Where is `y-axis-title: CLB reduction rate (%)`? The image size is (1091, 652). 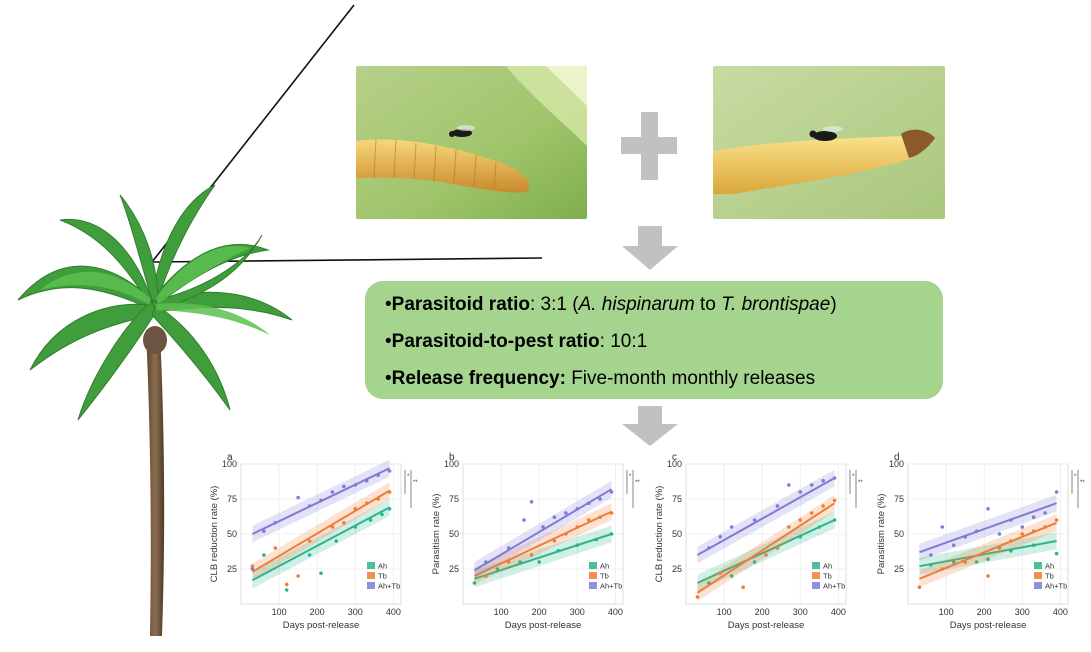
y-axis-title: CLB reduction rate (%) is located at coordinates (214, 534).